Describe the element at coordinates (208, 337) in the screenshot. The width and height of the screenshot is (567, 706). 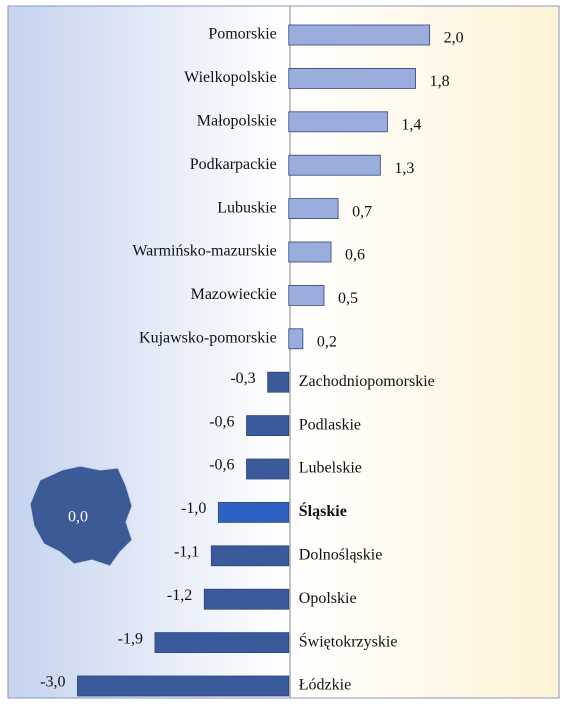
I see `category-label: Kujawsko-pomorskie` at that location.